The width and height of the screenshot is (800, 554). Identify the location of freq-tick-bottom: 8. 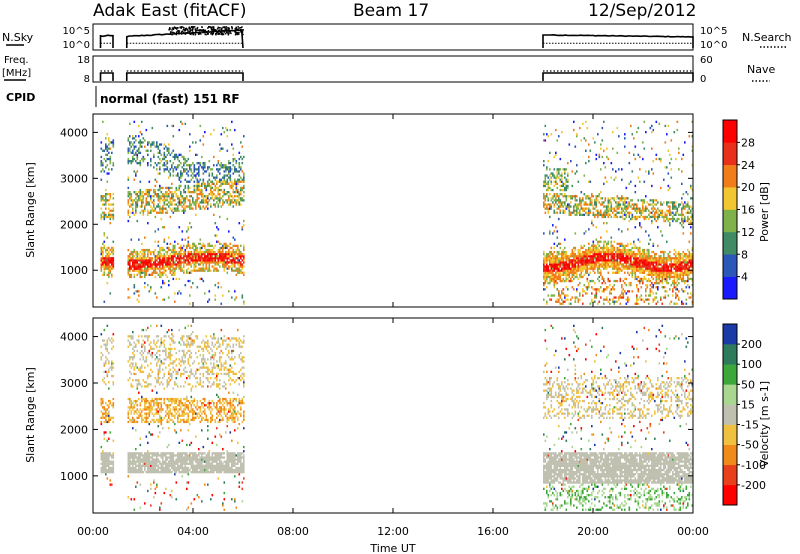
(87, 79).